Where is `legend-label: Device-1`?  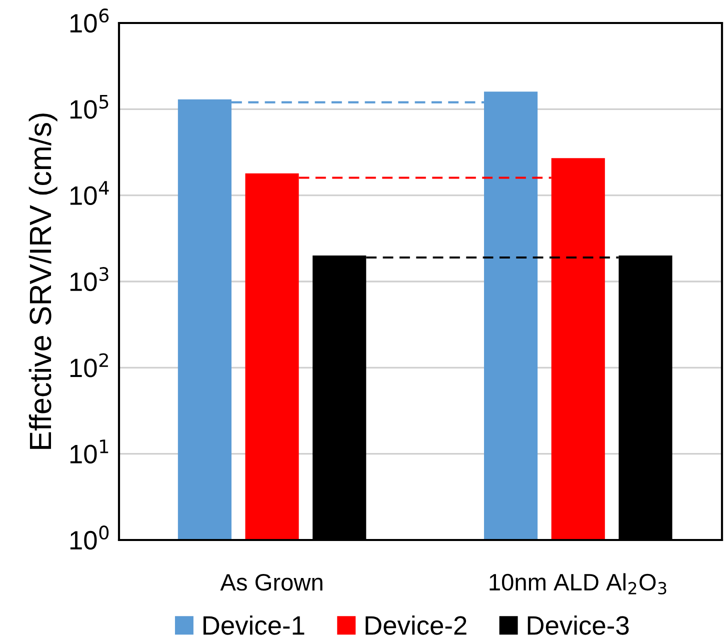 legend-label: Device-1 is located at coordinates (254, 625).